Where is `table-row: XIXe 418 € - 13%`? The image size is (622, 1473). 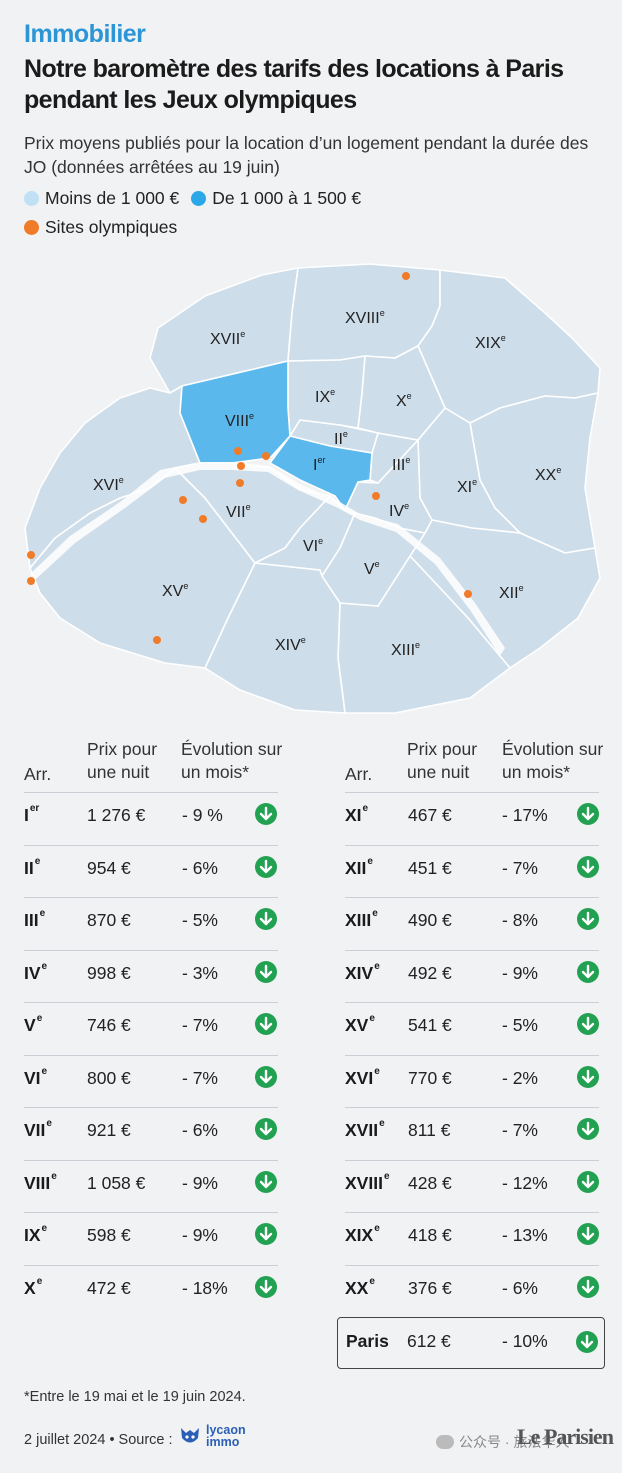
table-row: XIXe 418 € - 13% is located at coordinates (311, 1238).